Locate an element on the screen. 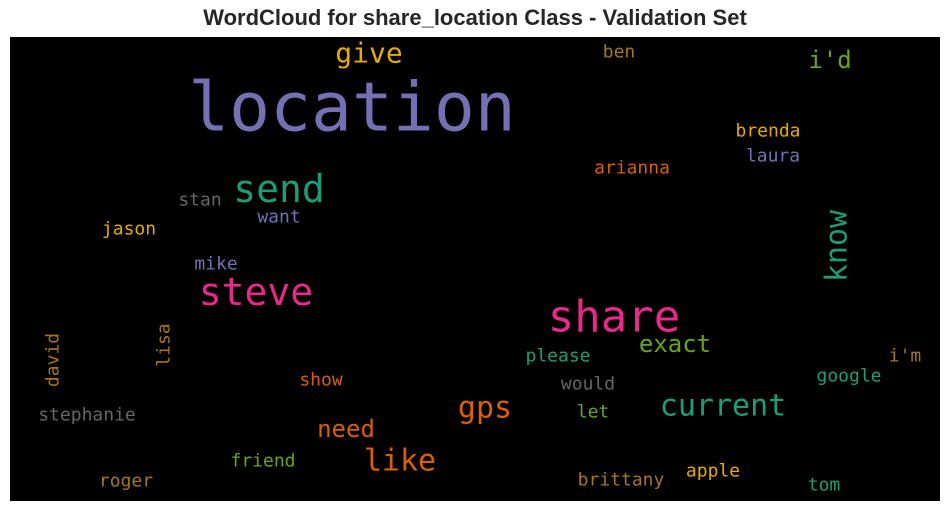  word-want: want is located at coordinates (278, 217).